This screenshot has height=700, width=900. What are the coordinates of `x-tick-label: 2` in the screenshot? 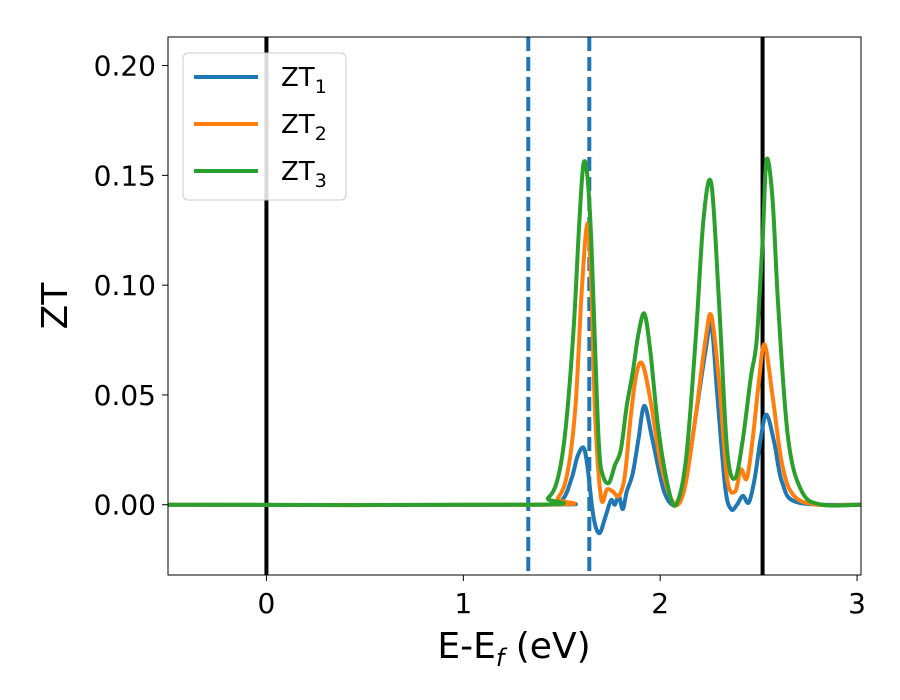 It's located at (660, 603).